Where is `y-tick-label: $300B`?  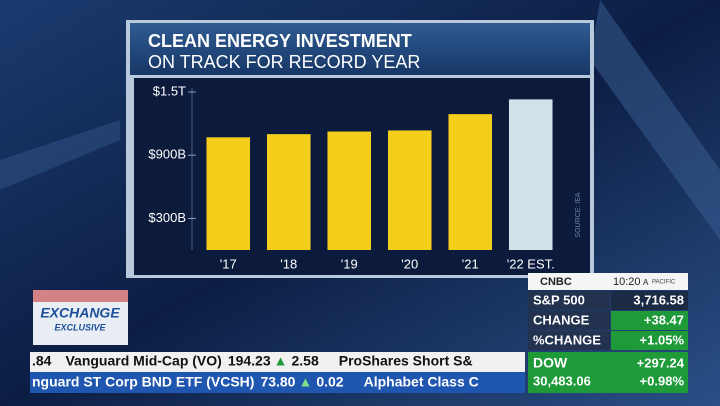 y-tick-label: $300B is located at coordinates (167, 217).